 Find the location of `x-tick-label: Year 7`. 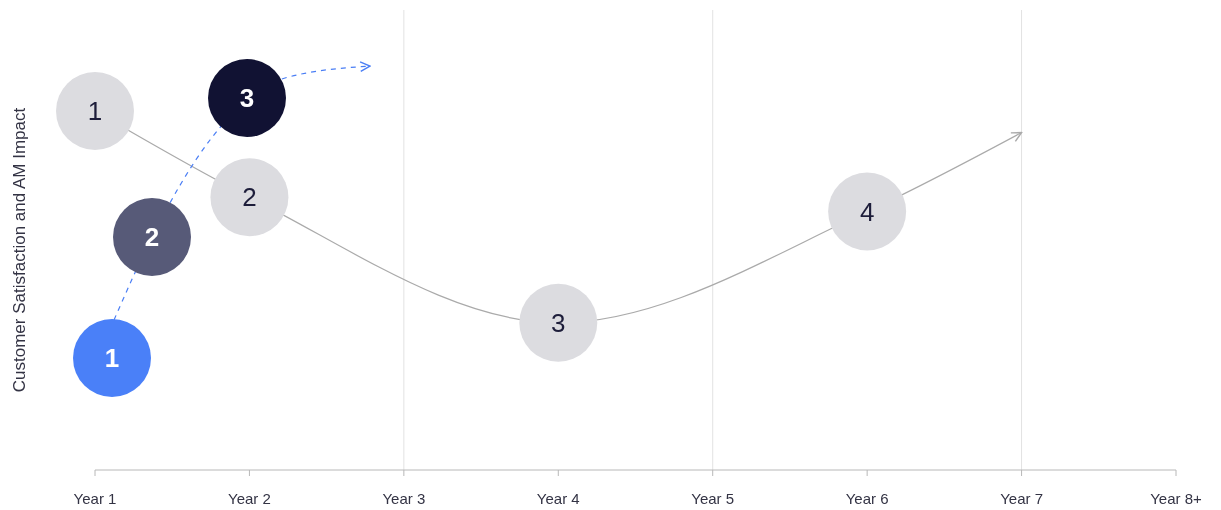

x-tick-label: Year 7 is located at coordinates (1021, 498).